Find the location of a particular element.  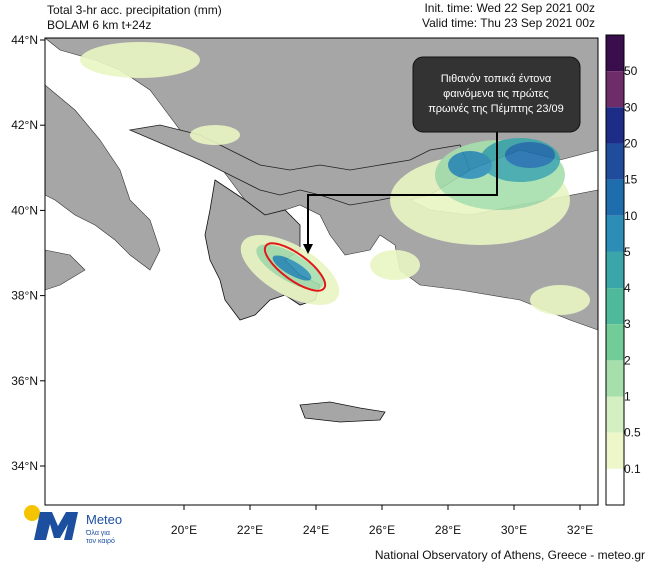

logo-name: Meteo is located at coordinates (104, 519).